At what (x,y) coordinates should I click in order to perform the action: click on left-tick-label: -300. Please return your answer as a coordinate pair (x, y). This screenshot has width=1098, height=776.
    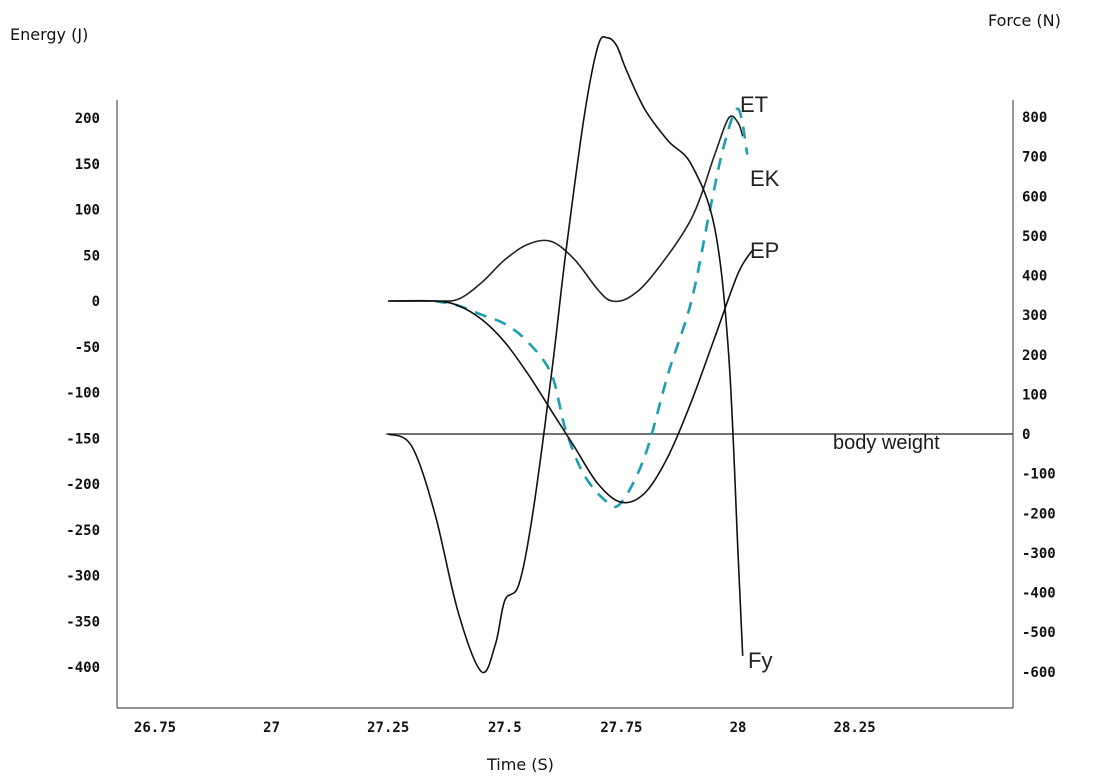
    Looking at the image, I should click on (83, 577).